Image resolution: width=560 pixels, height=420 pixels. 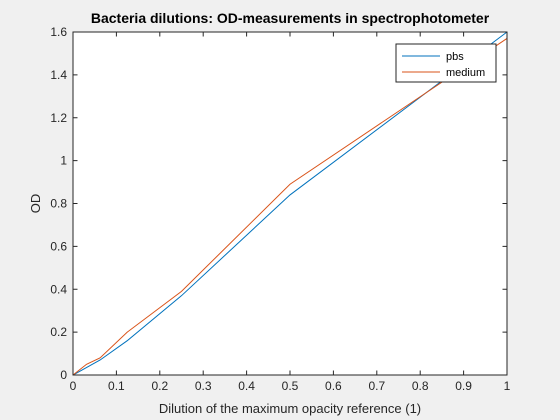 I want to click on legend-label-pbs: pbs, so click(x=455, y=57).